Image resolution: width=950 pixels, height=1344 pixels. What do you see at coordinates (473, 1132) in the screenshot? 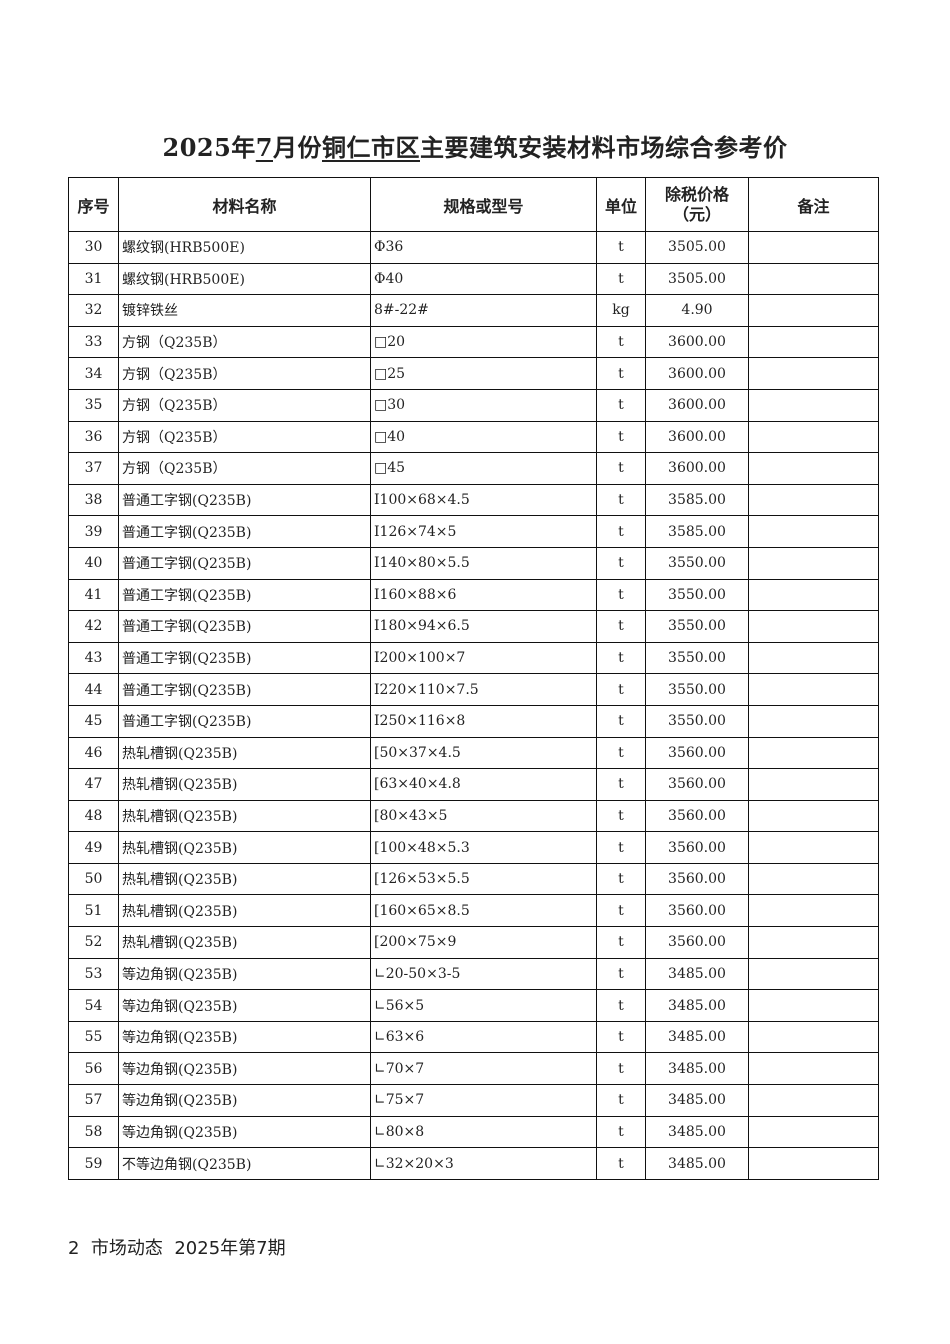
I see `table-row: 58 等边角钢(Q235B) ∟80×8 t 3485.00` at bounding box center [473, 1132].